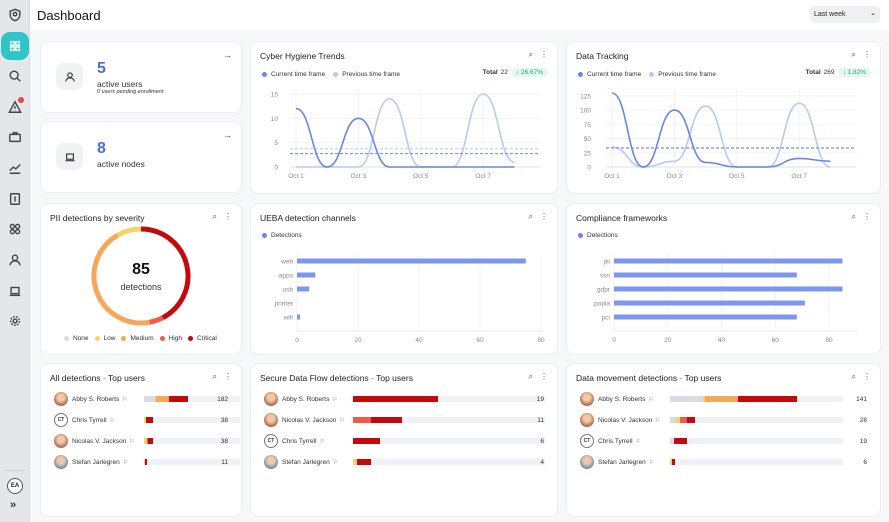  I want to click on briefcase-icon, so click(15, 137).